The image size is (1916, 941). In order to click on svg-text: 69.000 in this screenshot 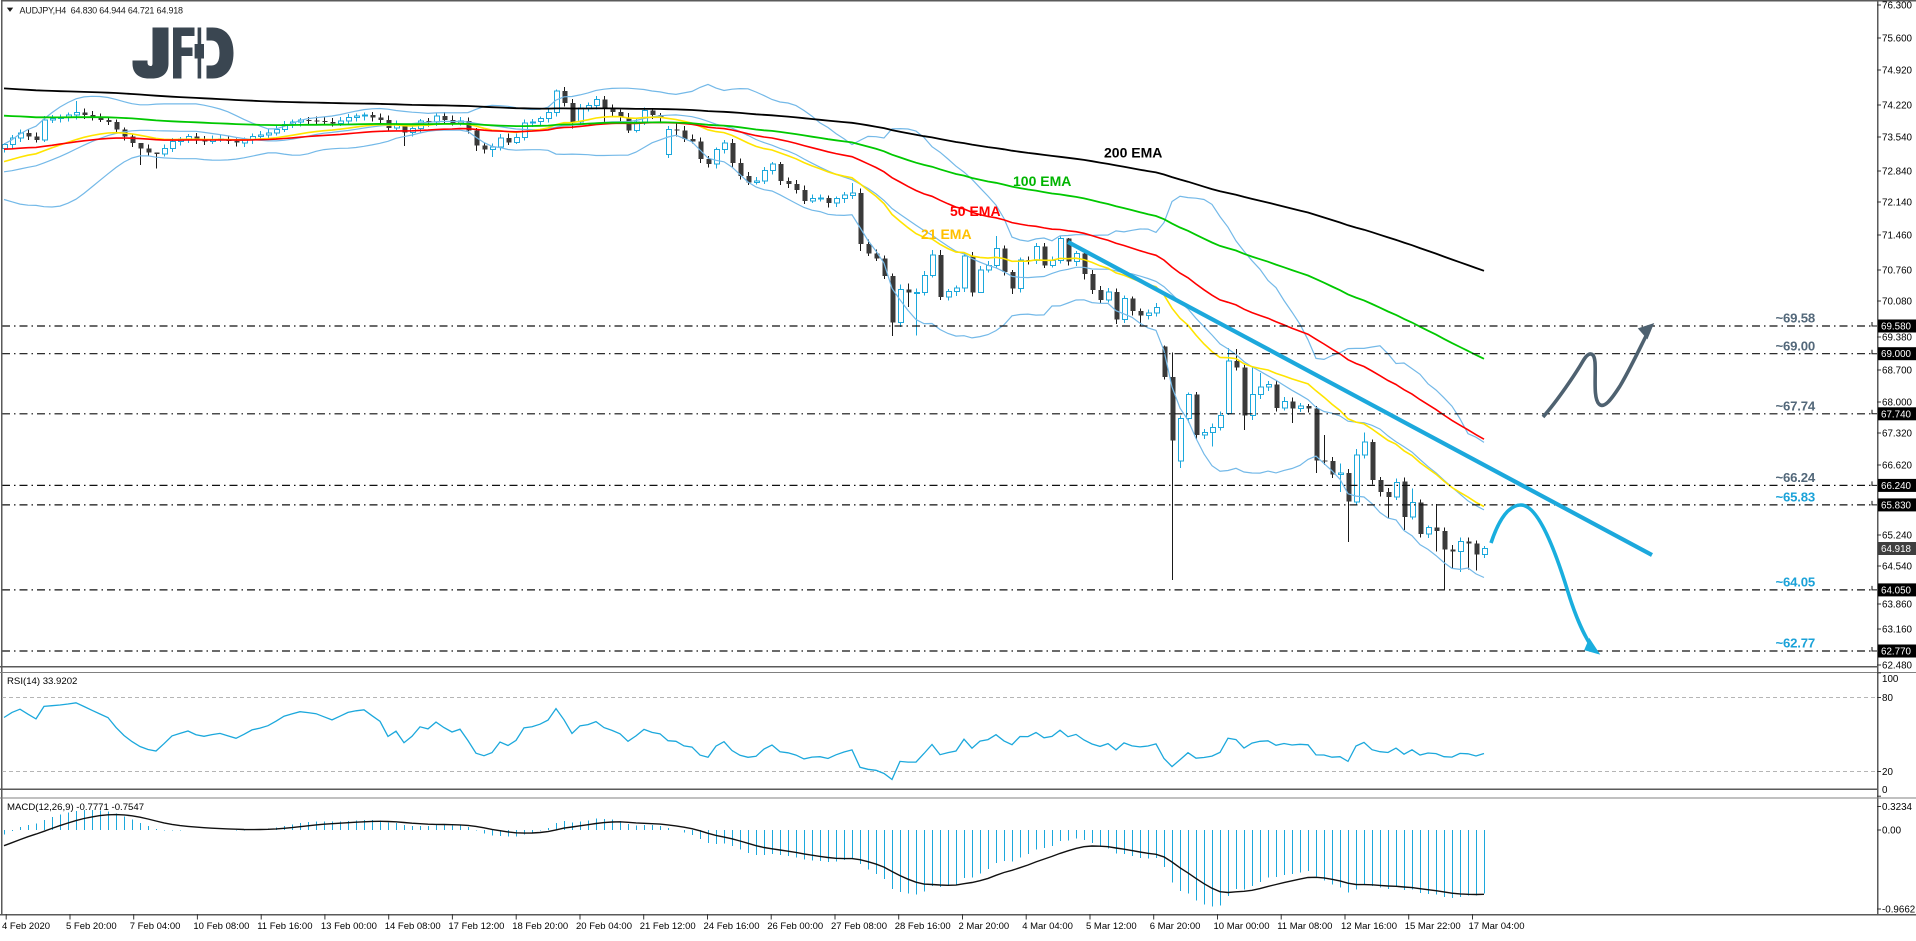, I will do `click(1896, 354)`.